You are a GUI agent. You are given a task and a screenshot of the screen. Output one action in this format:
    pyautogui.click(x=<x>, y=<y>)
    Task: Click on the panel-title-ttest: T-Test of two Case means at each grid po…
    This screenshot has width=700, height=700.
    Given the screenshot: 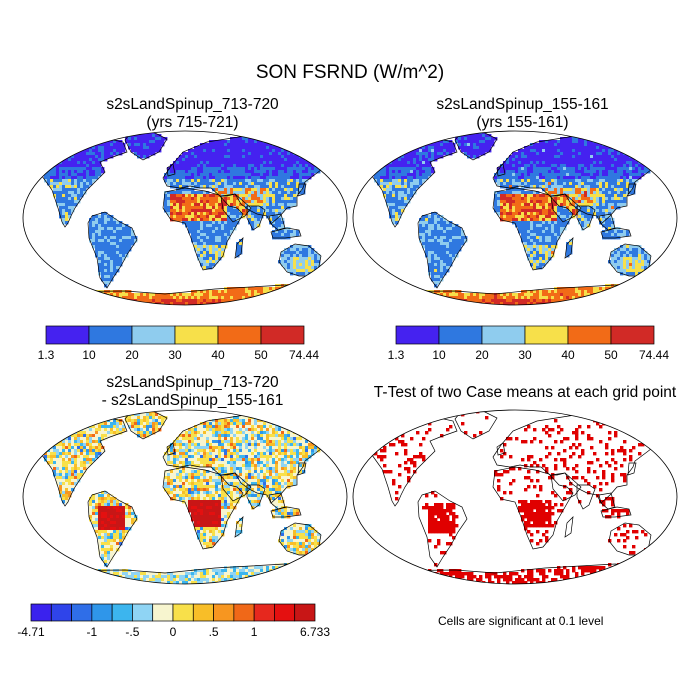 What is the action you would take?
    pyautogui.click(x=525, y=393)
    